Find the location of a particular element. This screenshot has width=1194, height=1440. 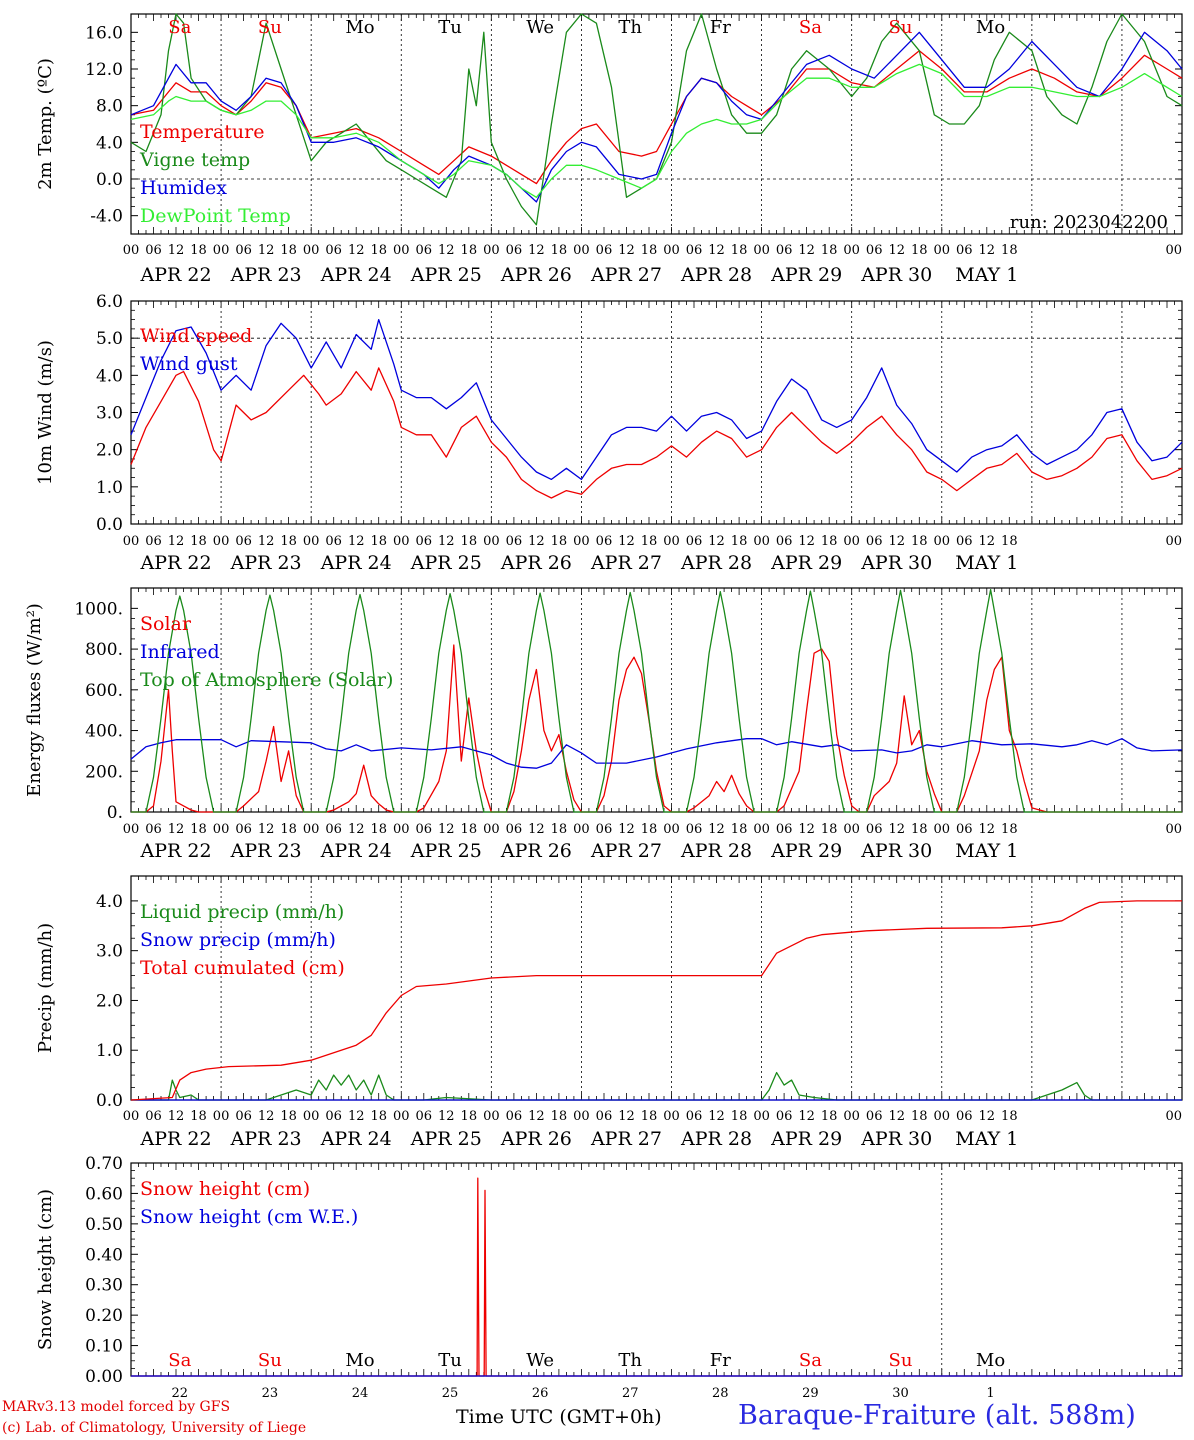

station-title: Baraque-Fraiture (alt. 588m) is located at coordinates (937, 1415).